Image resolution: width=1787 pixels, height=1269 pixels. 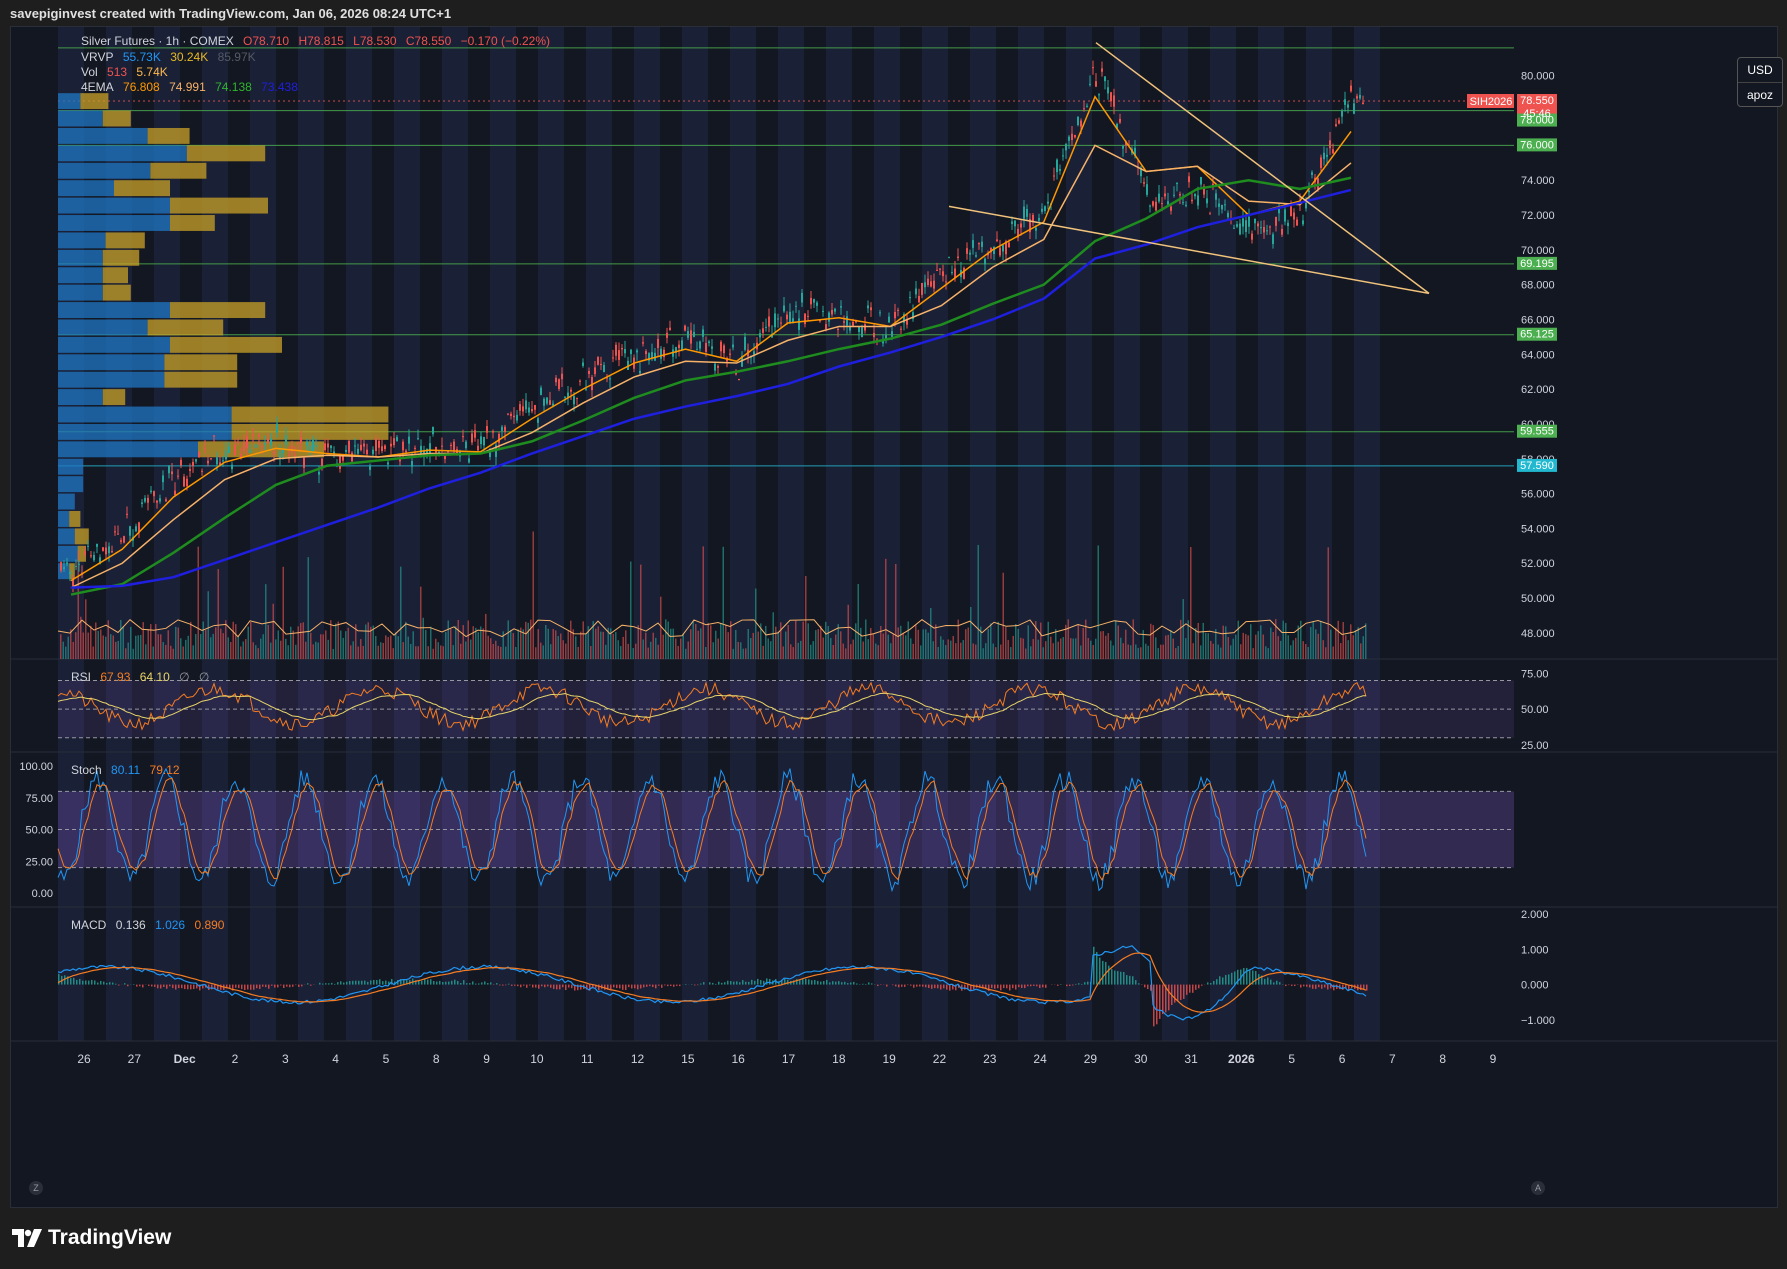 I want to click on rsi-legend: RSI 67.93 64.10 ∅ ∅, so click(x=143, y=677).